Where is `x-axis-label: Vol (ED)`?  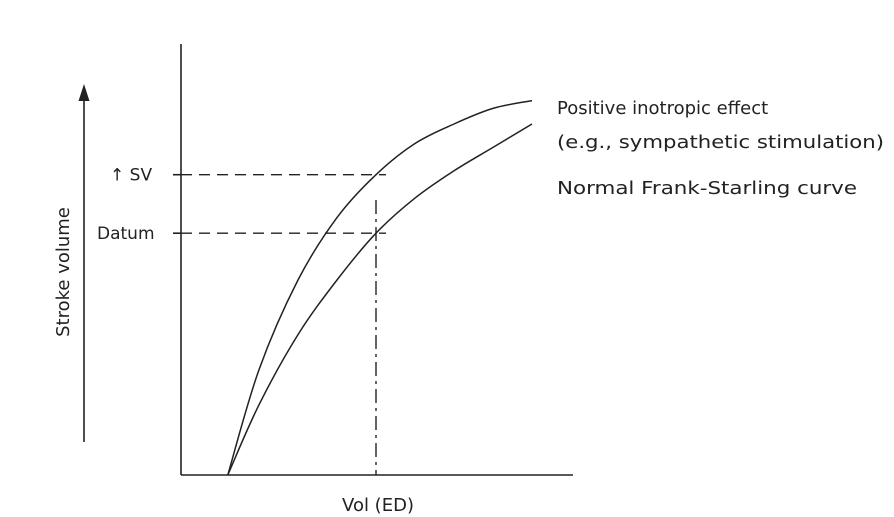 x-axis-label: Vol (ED) is located at coordinates (378, 505).